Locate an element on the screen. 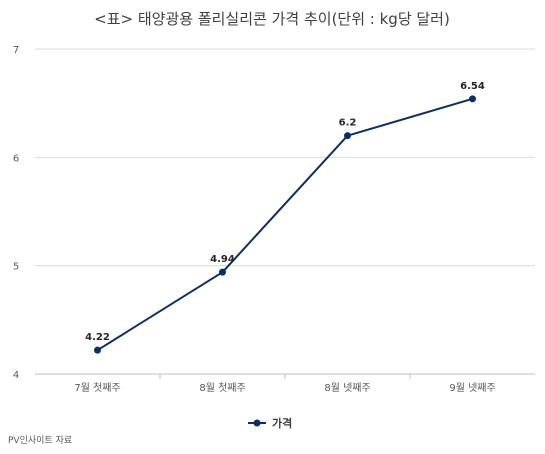 The height and width of the screenshot is (454, 545). x-tick-label: 8월 첫째주 is located at coordinates (222, 388).